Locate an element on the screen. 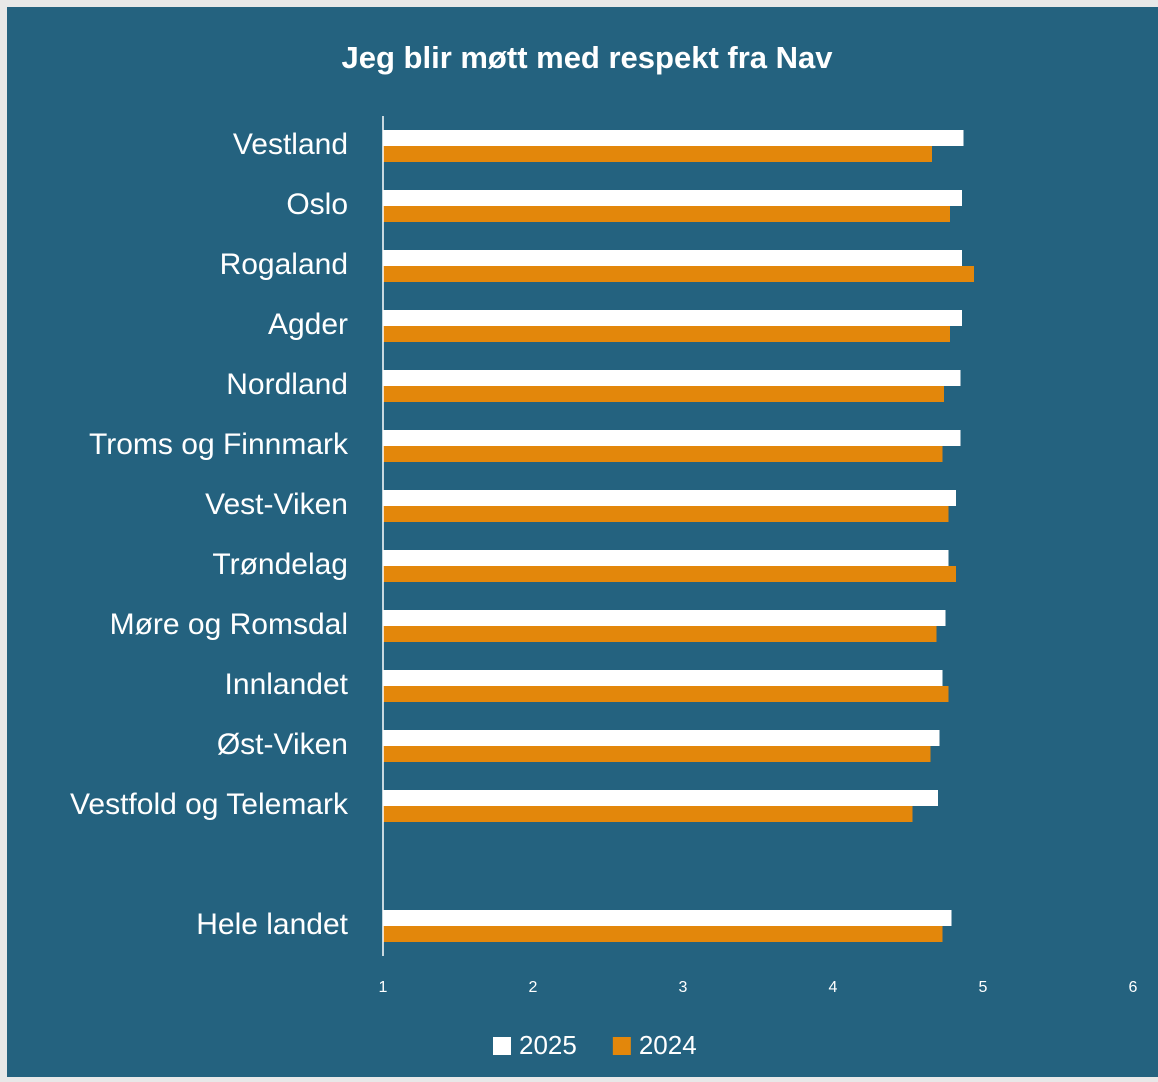 Image resolution: width=1158 pixels, height=1082 pixels. y-tick-label: Troms og Finnmark is located at coordinates (219, 444).